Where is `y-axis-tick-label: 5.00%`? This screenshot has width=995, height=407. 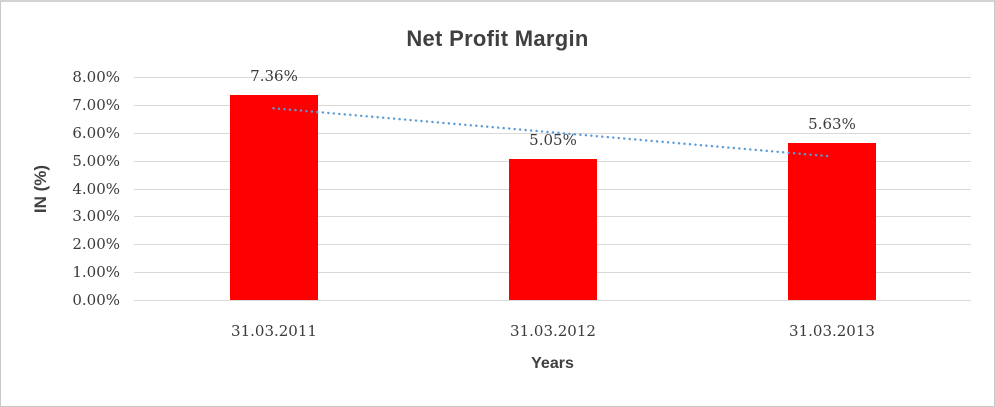
y-axis-tick-label: 5.00% is located at coordinates (96, 161).